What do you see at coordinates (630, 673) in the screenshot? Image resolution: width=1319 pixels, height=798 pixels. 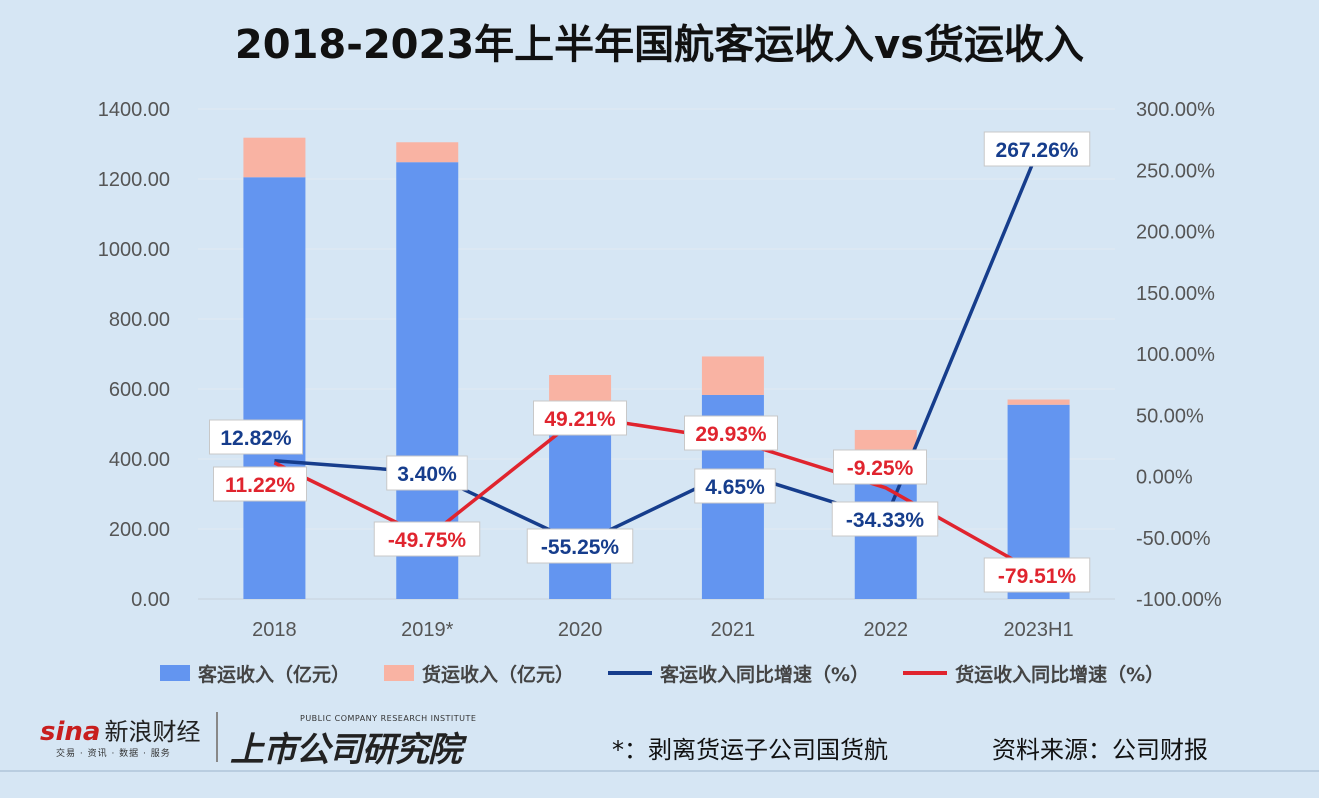 I see `legend-swatch-passenger-growth` at bounding box center [630, 673].